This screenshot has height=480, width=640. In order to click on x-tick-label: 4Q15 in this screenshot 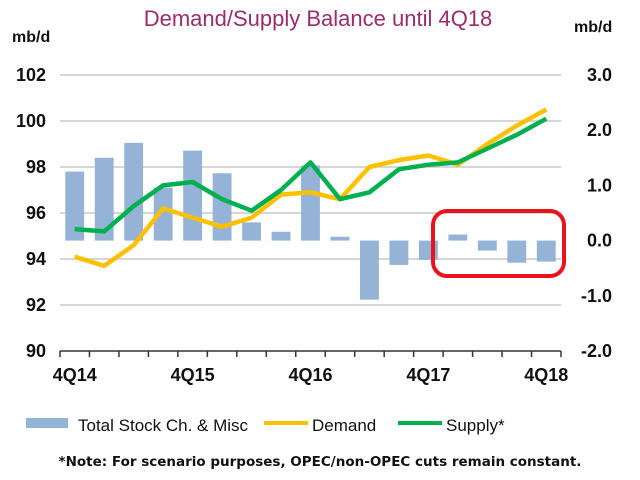, I will do `click(193, 375)`.